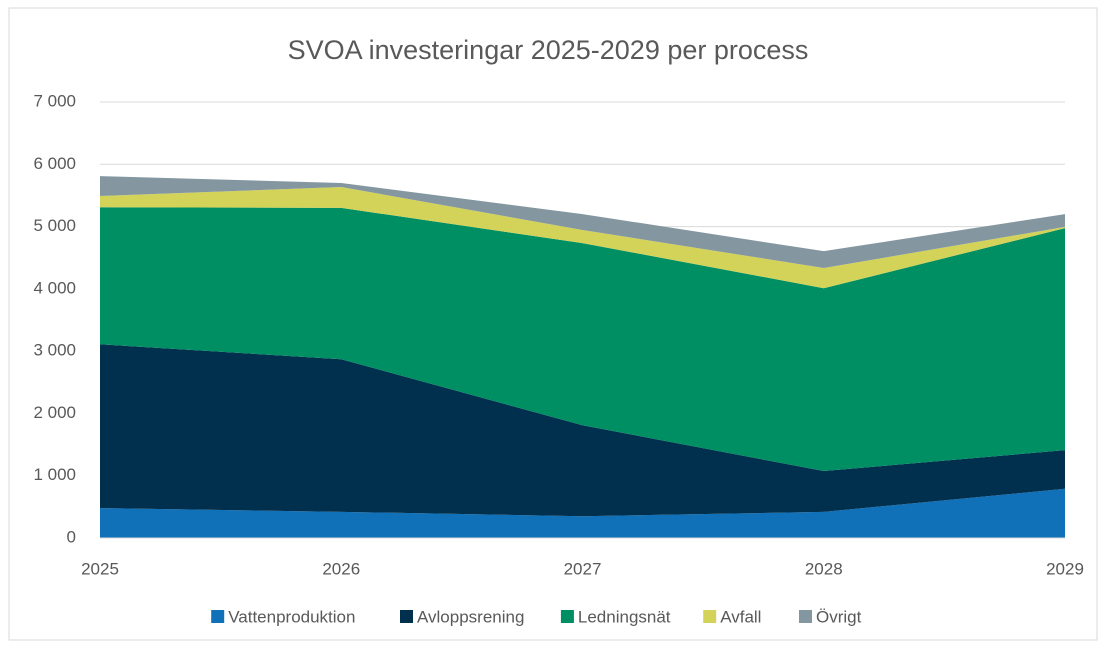 The height and width of the screenshot is (648, 1106). What do you see at coordinates (740, 616) in the screenshot?
I see `legend-label: Avfall` at bounding box center [740, 616].